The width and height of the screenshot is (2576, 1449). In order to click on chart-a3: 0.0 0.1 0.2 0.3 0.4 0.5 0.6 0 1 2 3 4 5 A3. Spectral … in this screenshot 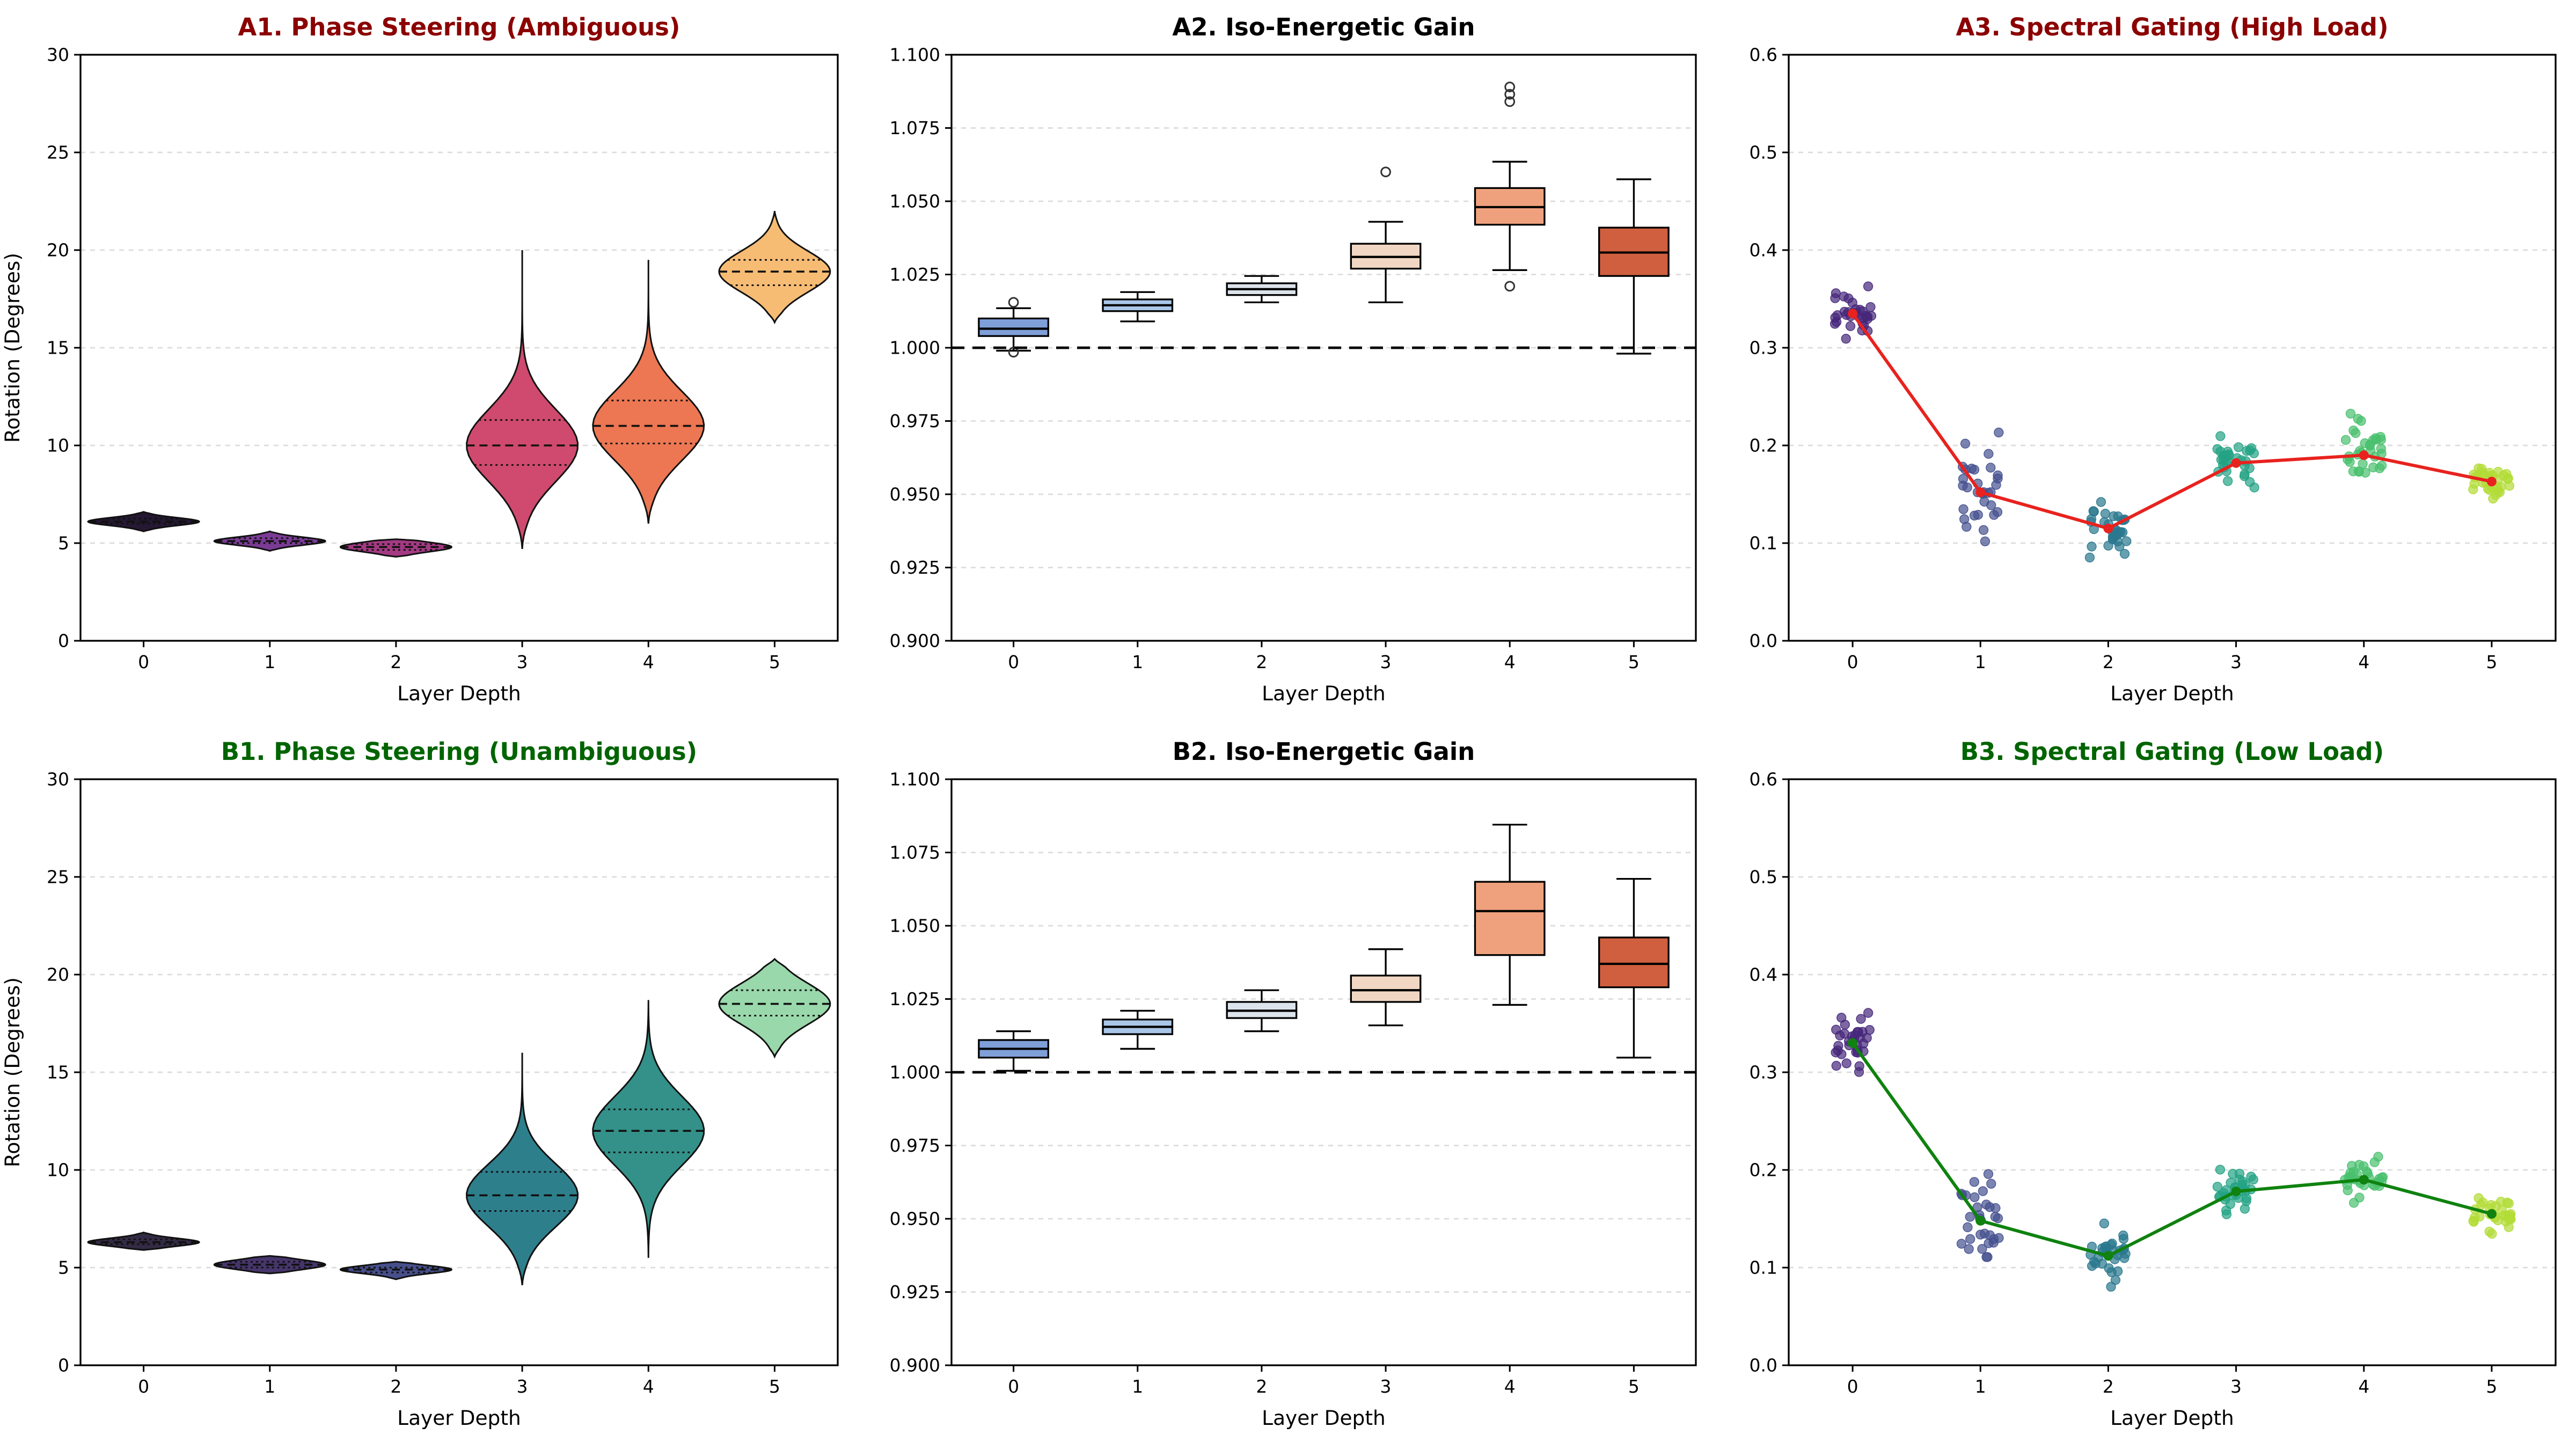, I will do `click(2152, 359)`.